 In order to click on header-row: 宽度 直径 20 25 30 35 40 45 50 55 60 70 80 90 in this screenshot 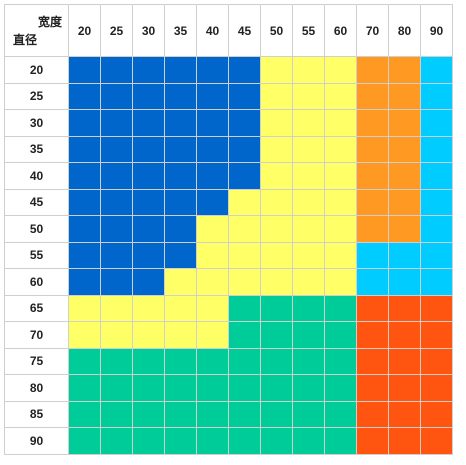, I will do `click(228, 30)`.